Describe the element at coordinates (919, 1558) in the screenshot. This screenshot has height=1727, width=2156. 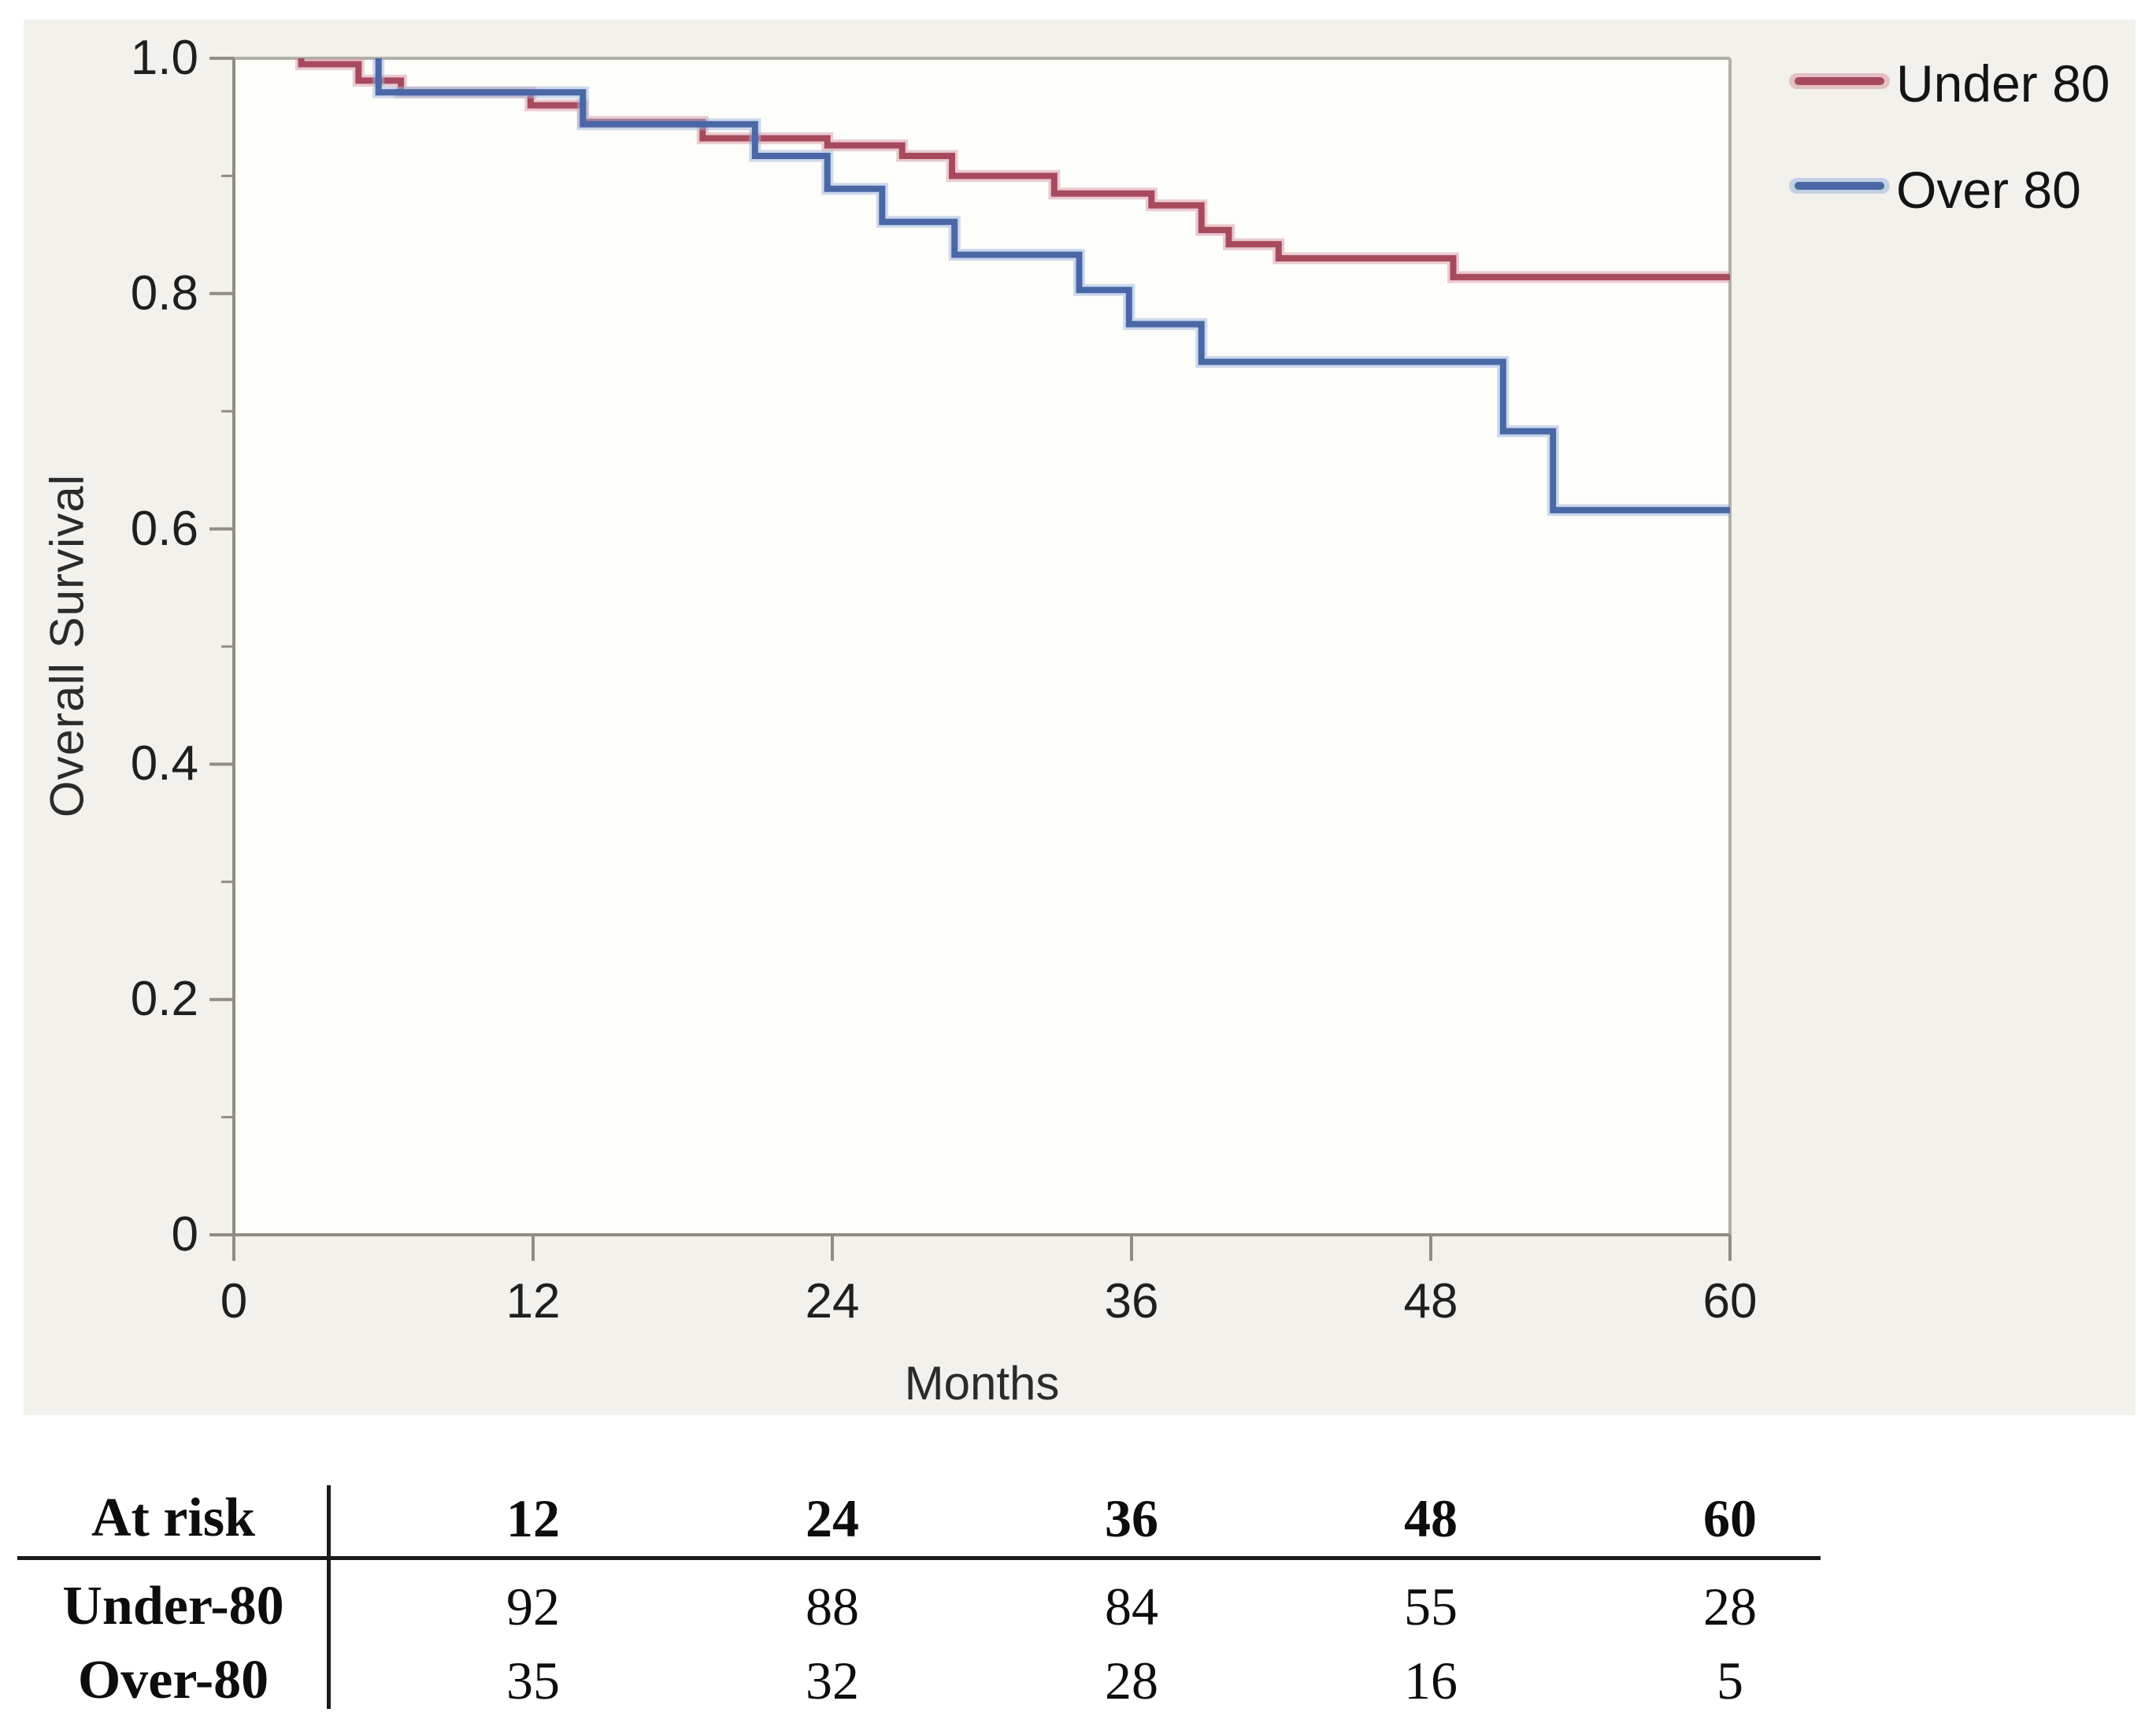
I see `table-horizontal-rule` at that location.